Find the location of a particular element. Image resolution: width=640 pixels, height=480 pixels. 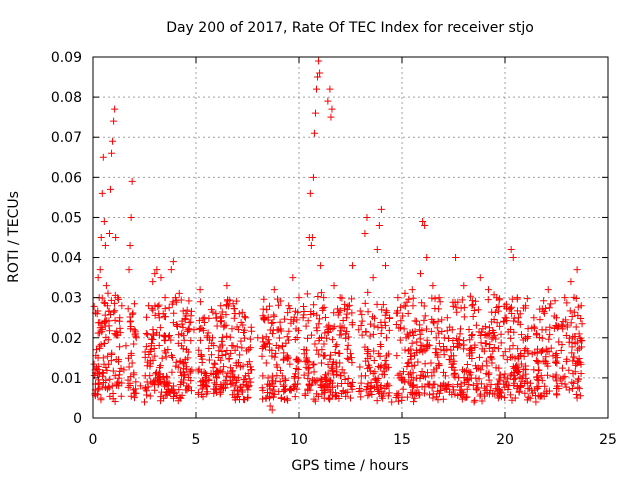

y-tick-label: 0 is located at coordinates (77, 419).